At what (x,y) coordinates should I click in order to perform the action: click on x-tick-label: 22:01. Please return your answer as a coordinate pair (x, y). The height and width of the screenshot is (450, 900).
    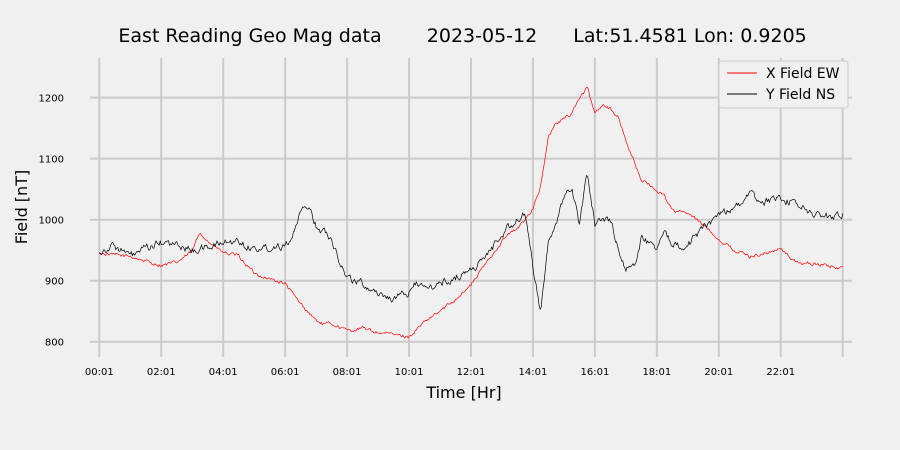
    Looking at the image, I should click on (780, 372).